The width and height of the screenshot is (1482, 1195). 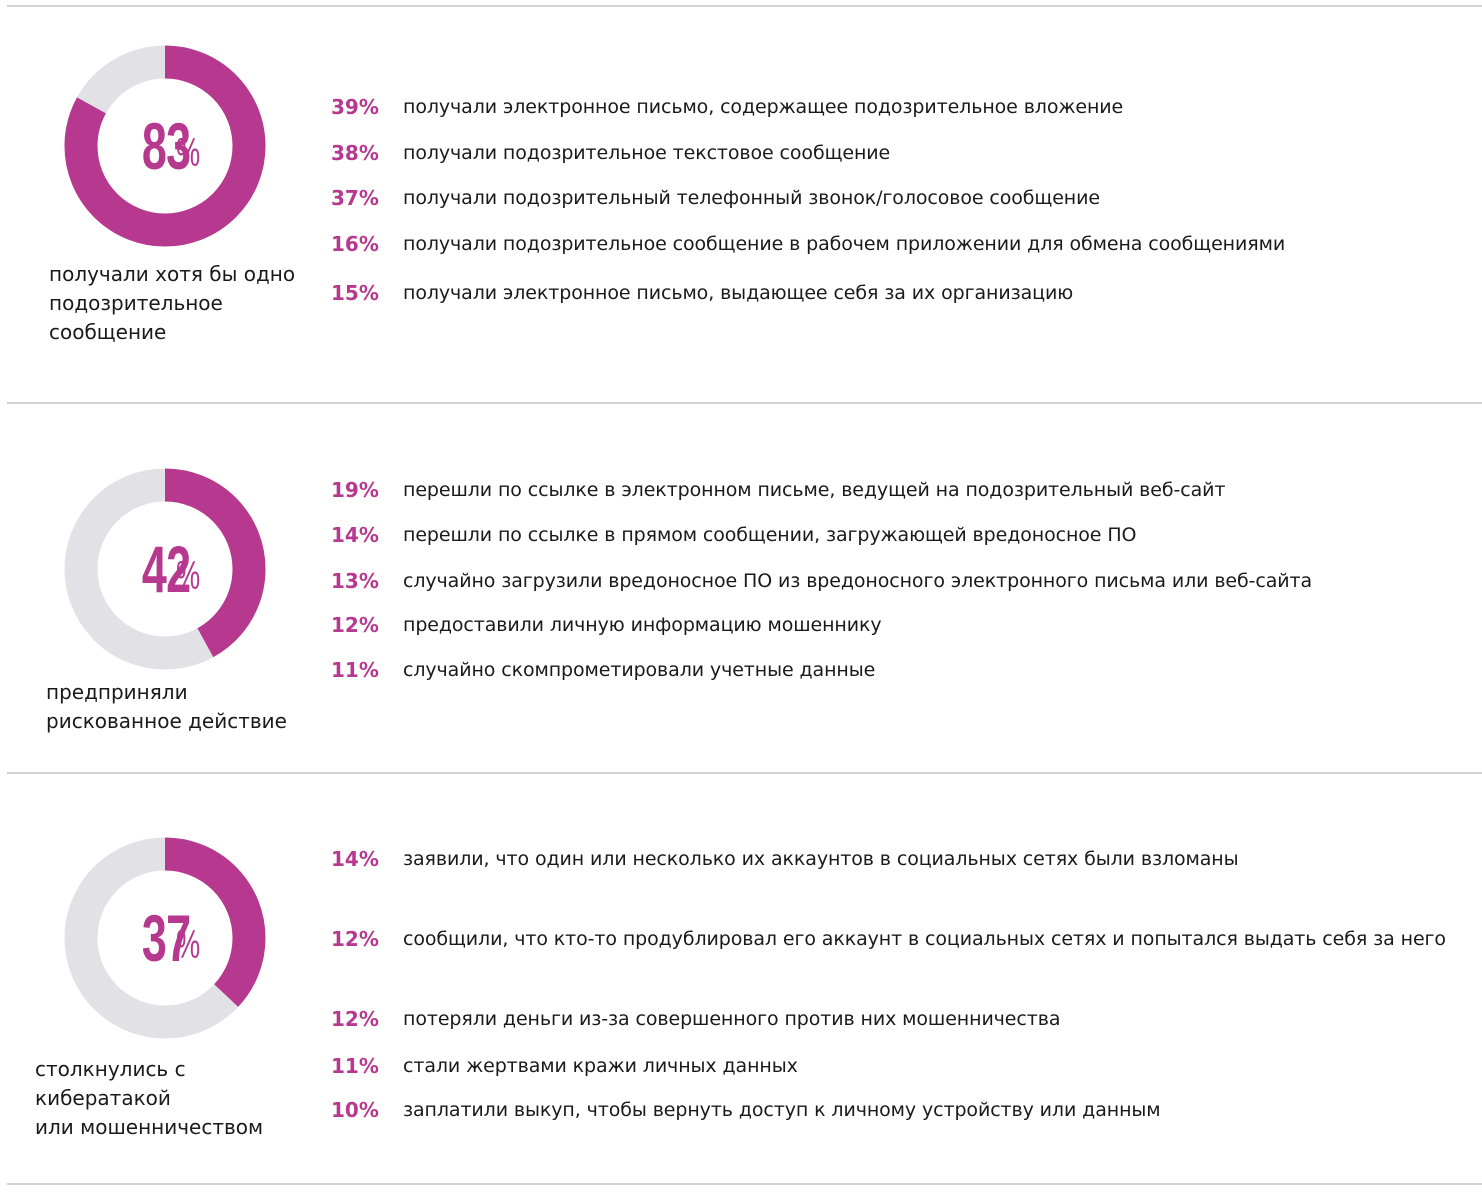 I want to click on big-value-3: 37, so click(x=165, y=938).